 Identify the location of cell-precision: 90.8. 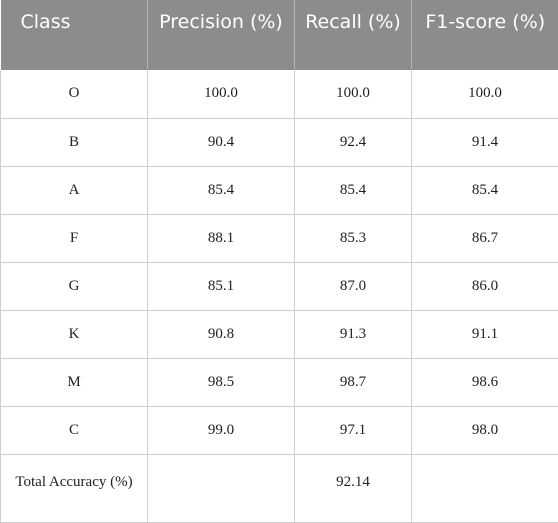
(221, 334).